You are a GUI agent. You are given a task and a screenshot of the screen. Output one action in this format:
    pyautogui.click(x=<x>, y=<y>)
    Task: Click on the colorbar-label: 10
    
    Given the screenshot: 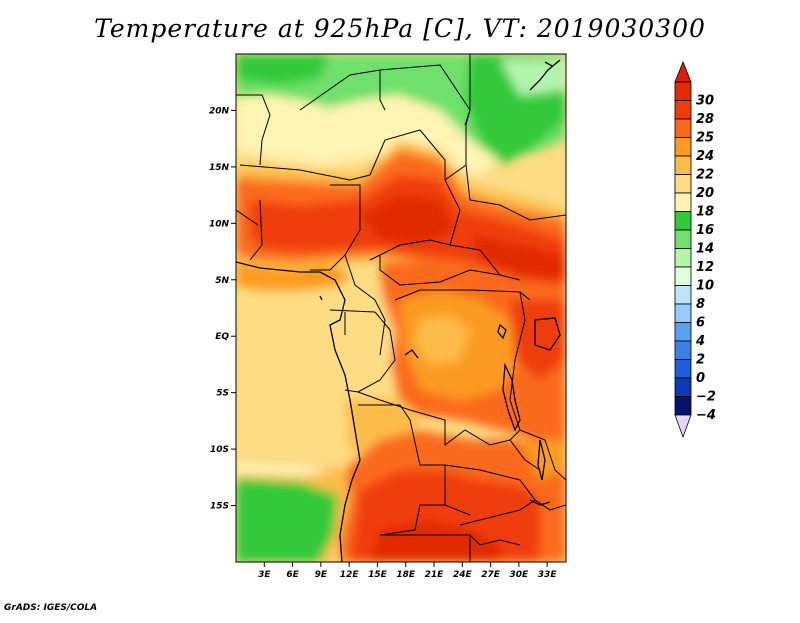 What is the action you would take?
    pyautogui.click(x=705, y=286)
    